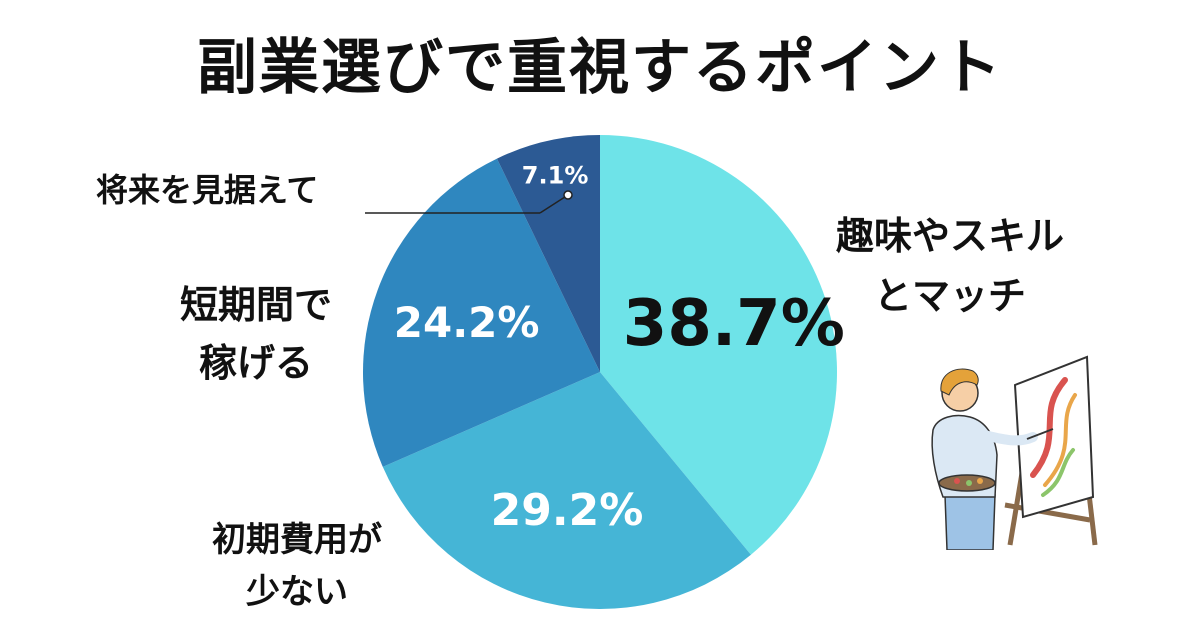 Image resolution: width=1200 pixels, height=630 pixels. What do you see at coordinates (207, 190) in the screenshot?
I see `slice-label-future-oriented: 将来を見据えて` at bounding box center [207, 190].